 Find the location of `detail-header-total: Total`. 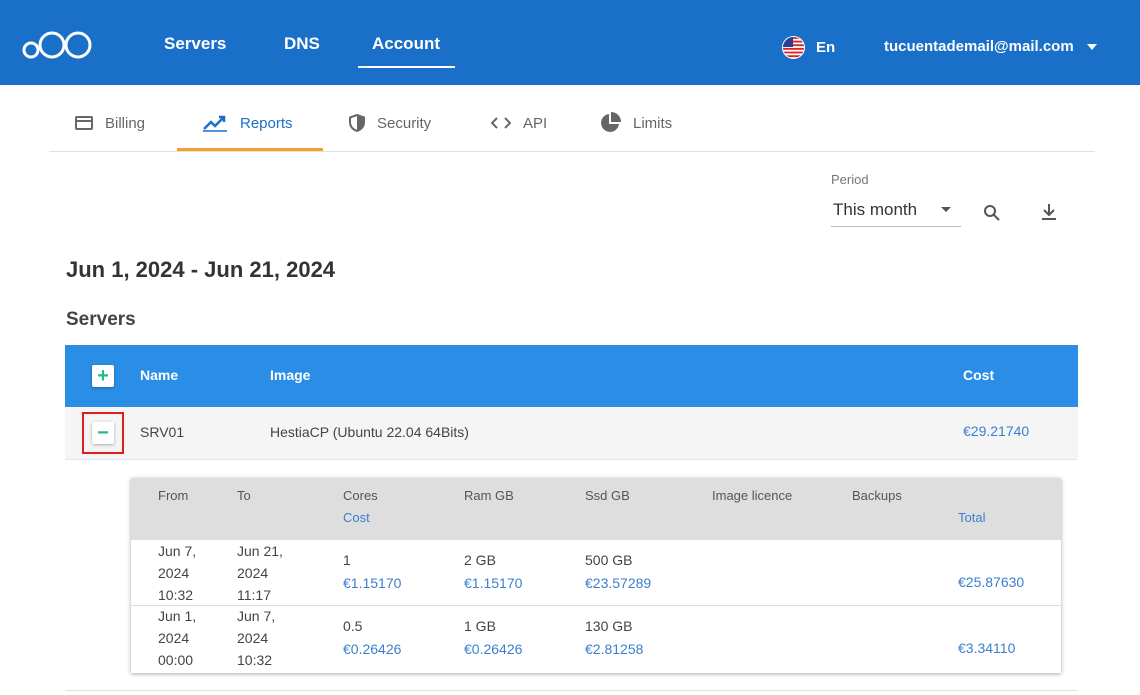

detail-header-total: Total is located at coordinates (972, 517).